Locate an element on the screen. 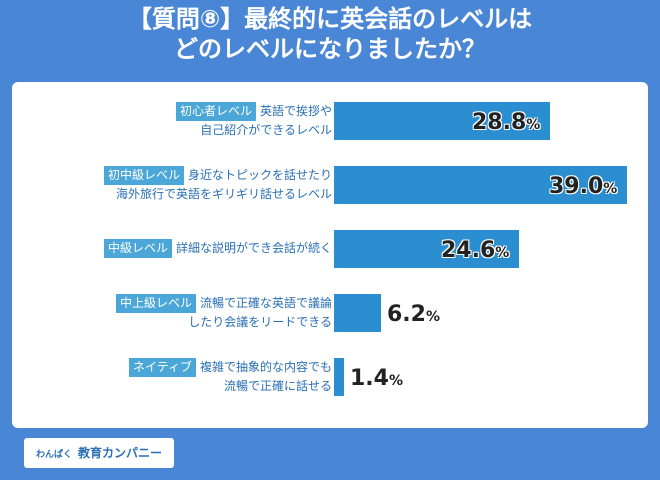 The height and width of the screenshot is (480, 660). level-tag: 初心者レベル is located at coordinates (215, 111).